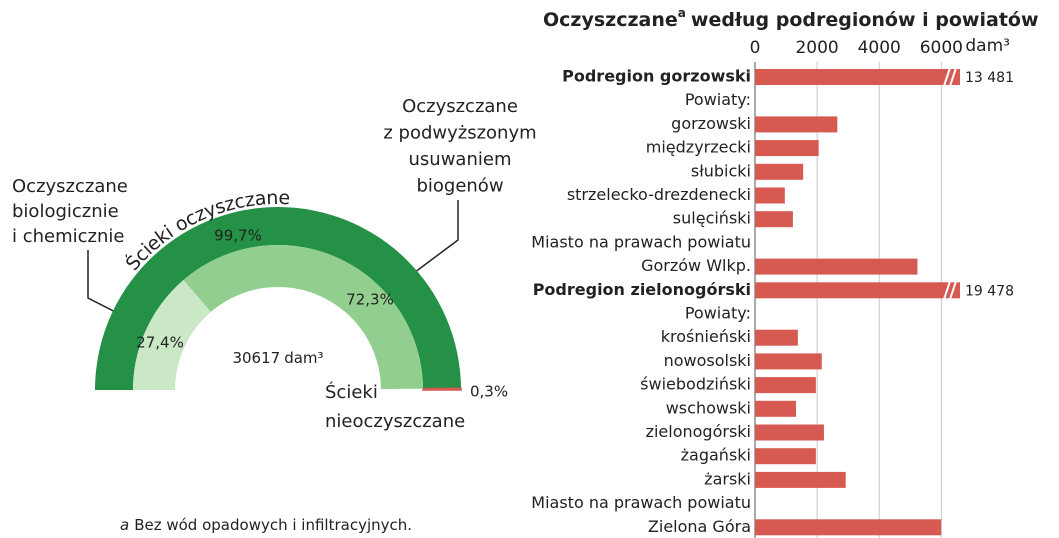 This screenshot has width=1059, height=538. I want to click on category-label: sulęciński, so click(712, 218).